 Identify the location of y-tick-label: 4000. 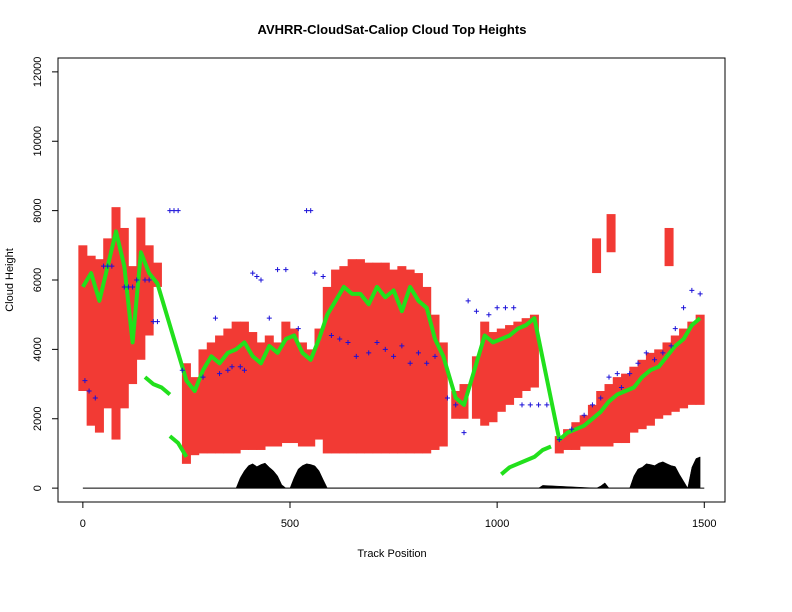
(38, 349).